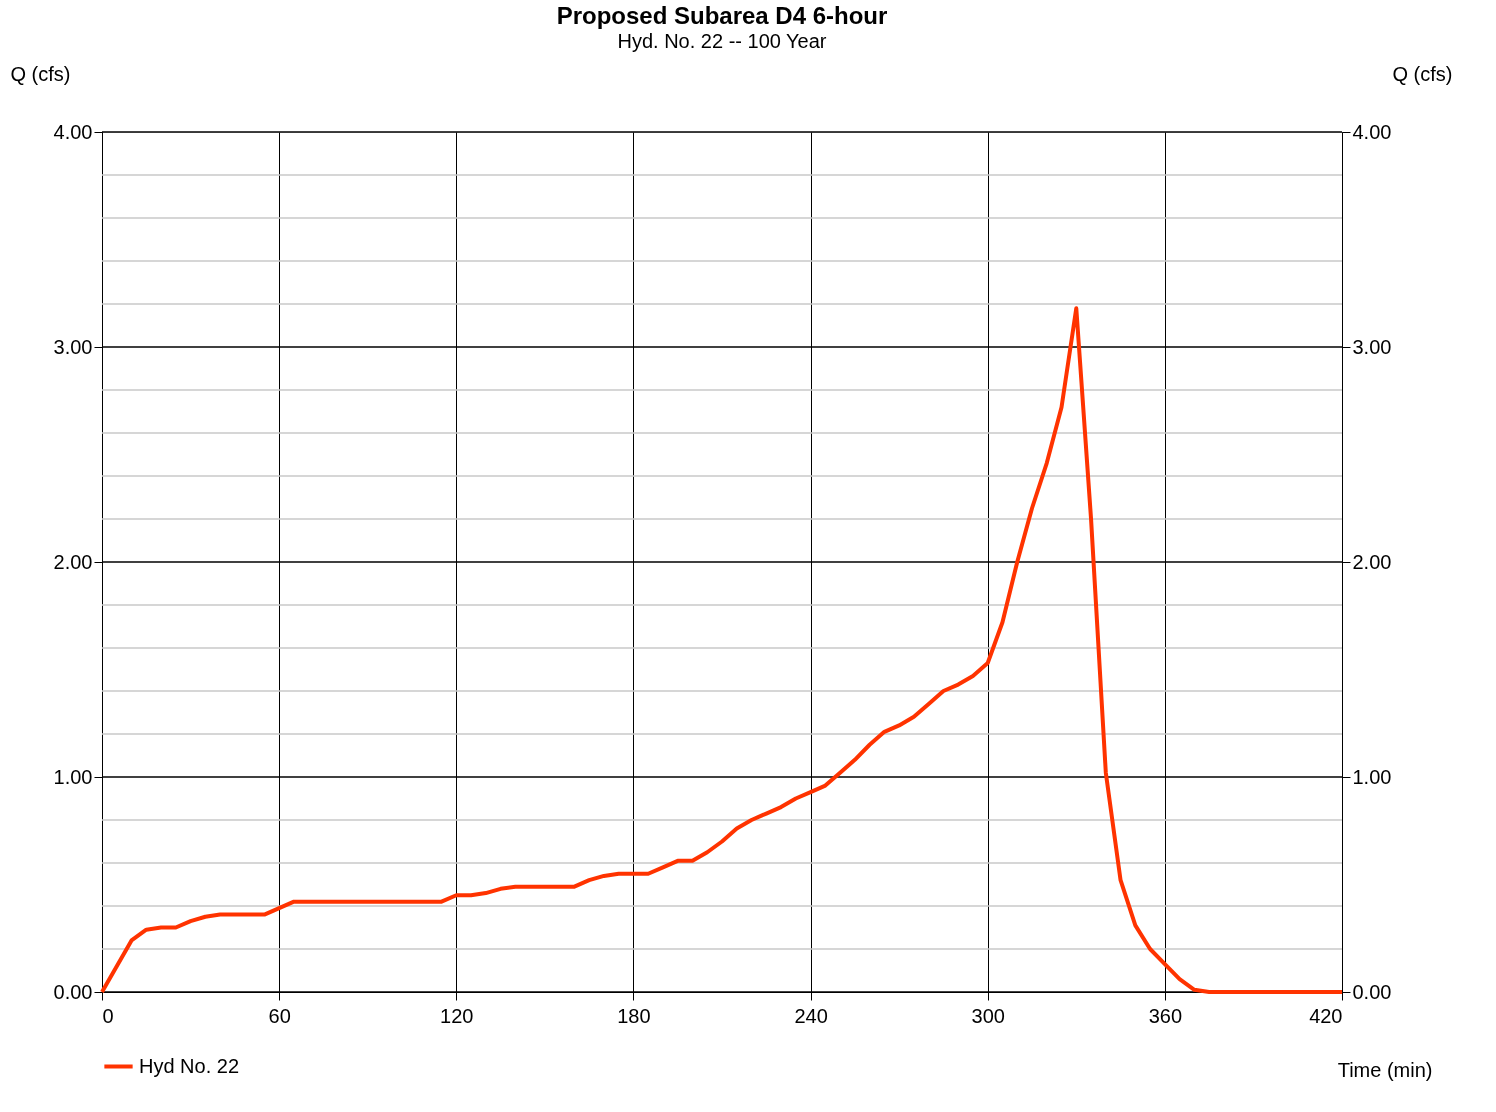 The height and width of the screenshot is (1112, 1496). Describe the element at coordinates (1372, 991) in the screenshot. I see `y2-tick-label: 0.00` at that location.